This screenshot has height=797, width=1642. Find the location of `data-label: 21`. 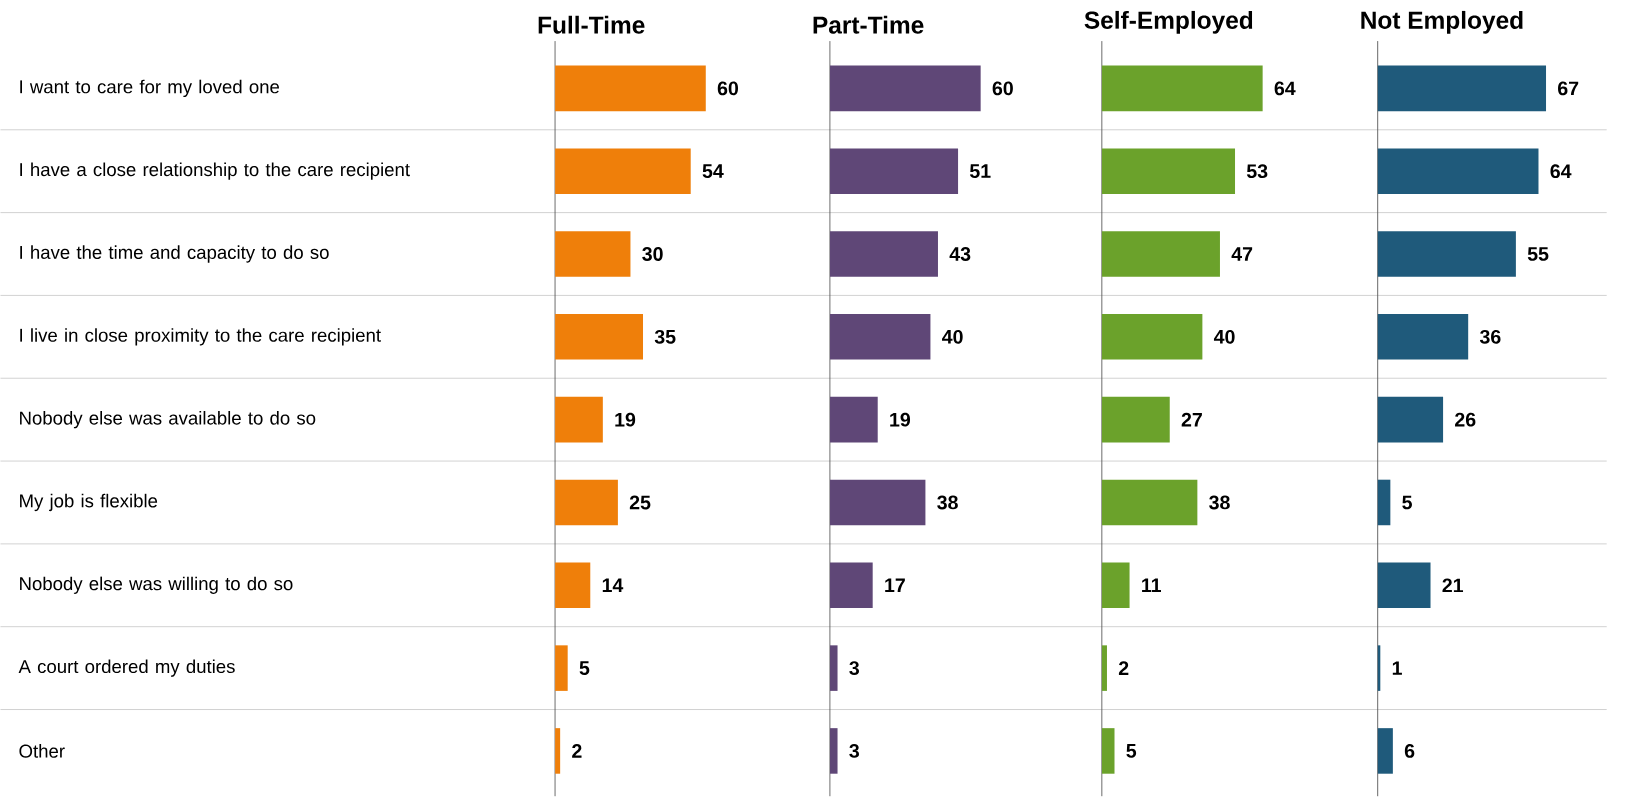

data-label: 21 is located at coordinates (1453, 585).